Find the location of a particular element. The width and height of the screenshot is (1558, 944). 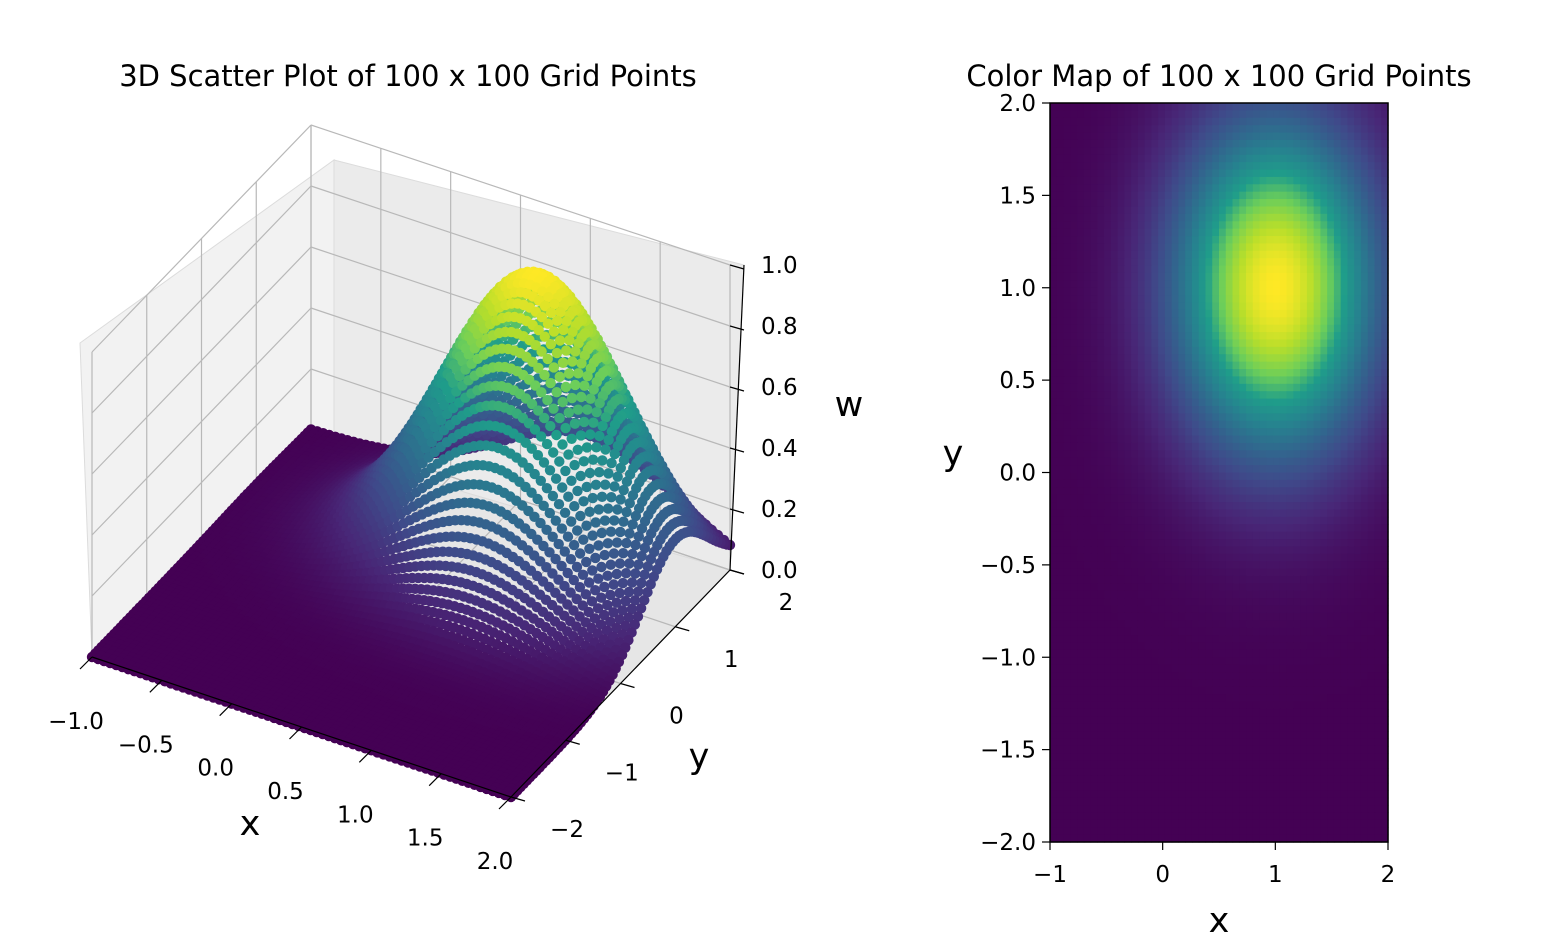

scatter3d-xlabel: x is located at coordinates (250, 824).